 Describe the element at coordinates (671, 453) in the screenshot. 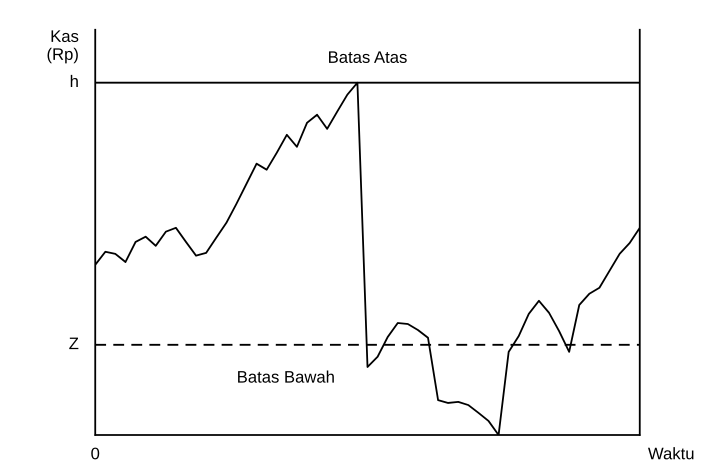

I see `x-axis-title: Waktu` at that location.